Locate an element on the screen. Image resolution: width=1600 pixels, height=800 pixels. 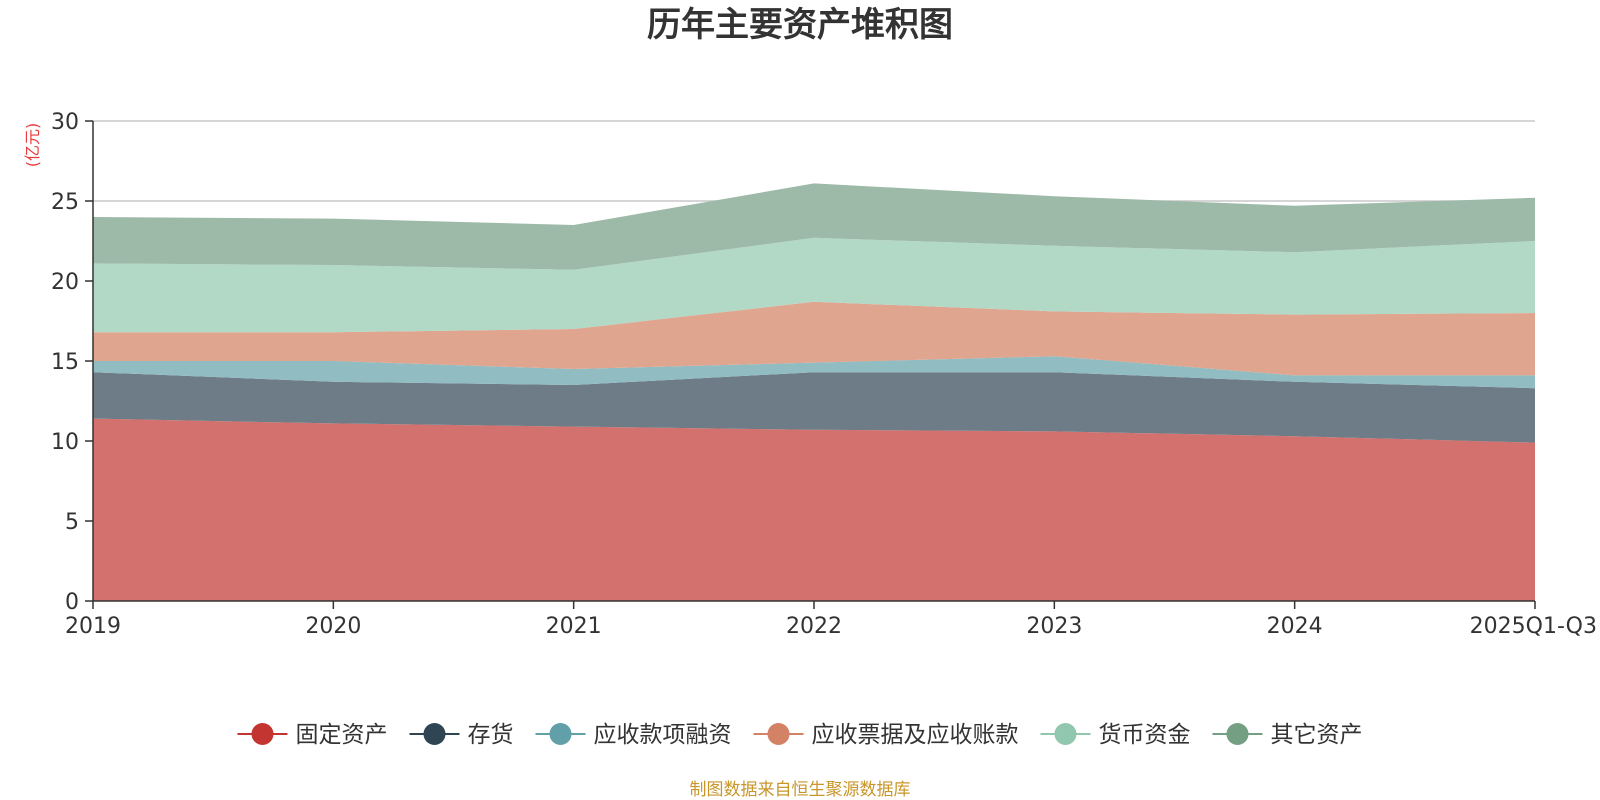
y-tick-label-30: 30 is located at coordinates (65, 122).